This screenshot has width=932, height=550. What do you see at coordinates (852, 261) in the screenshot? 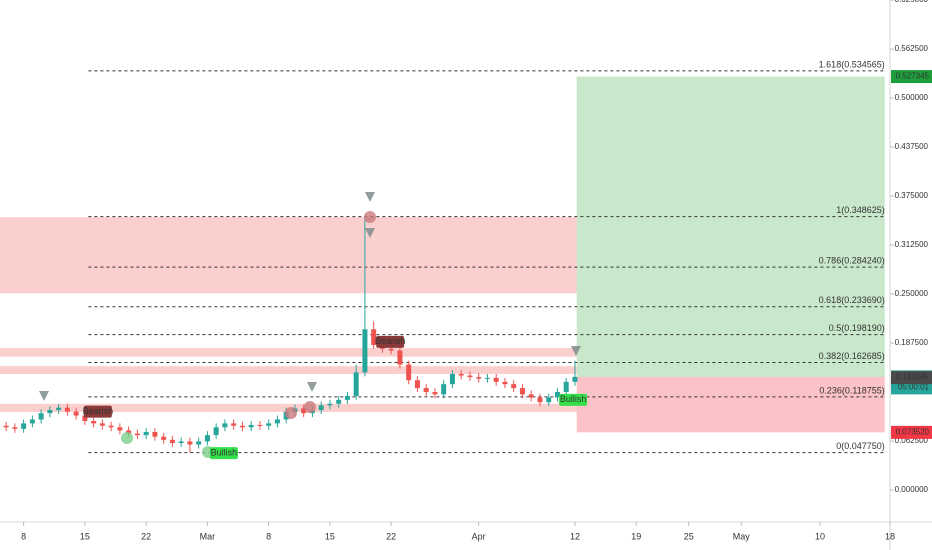
I see `fib-label: 0.786(0.284240)` at bounding box center [852, 261].